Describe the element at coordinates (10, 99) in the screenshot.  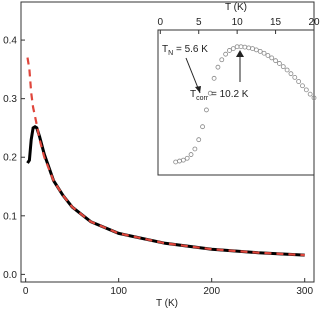
I see `y-tick-label: 0.3` at that location.